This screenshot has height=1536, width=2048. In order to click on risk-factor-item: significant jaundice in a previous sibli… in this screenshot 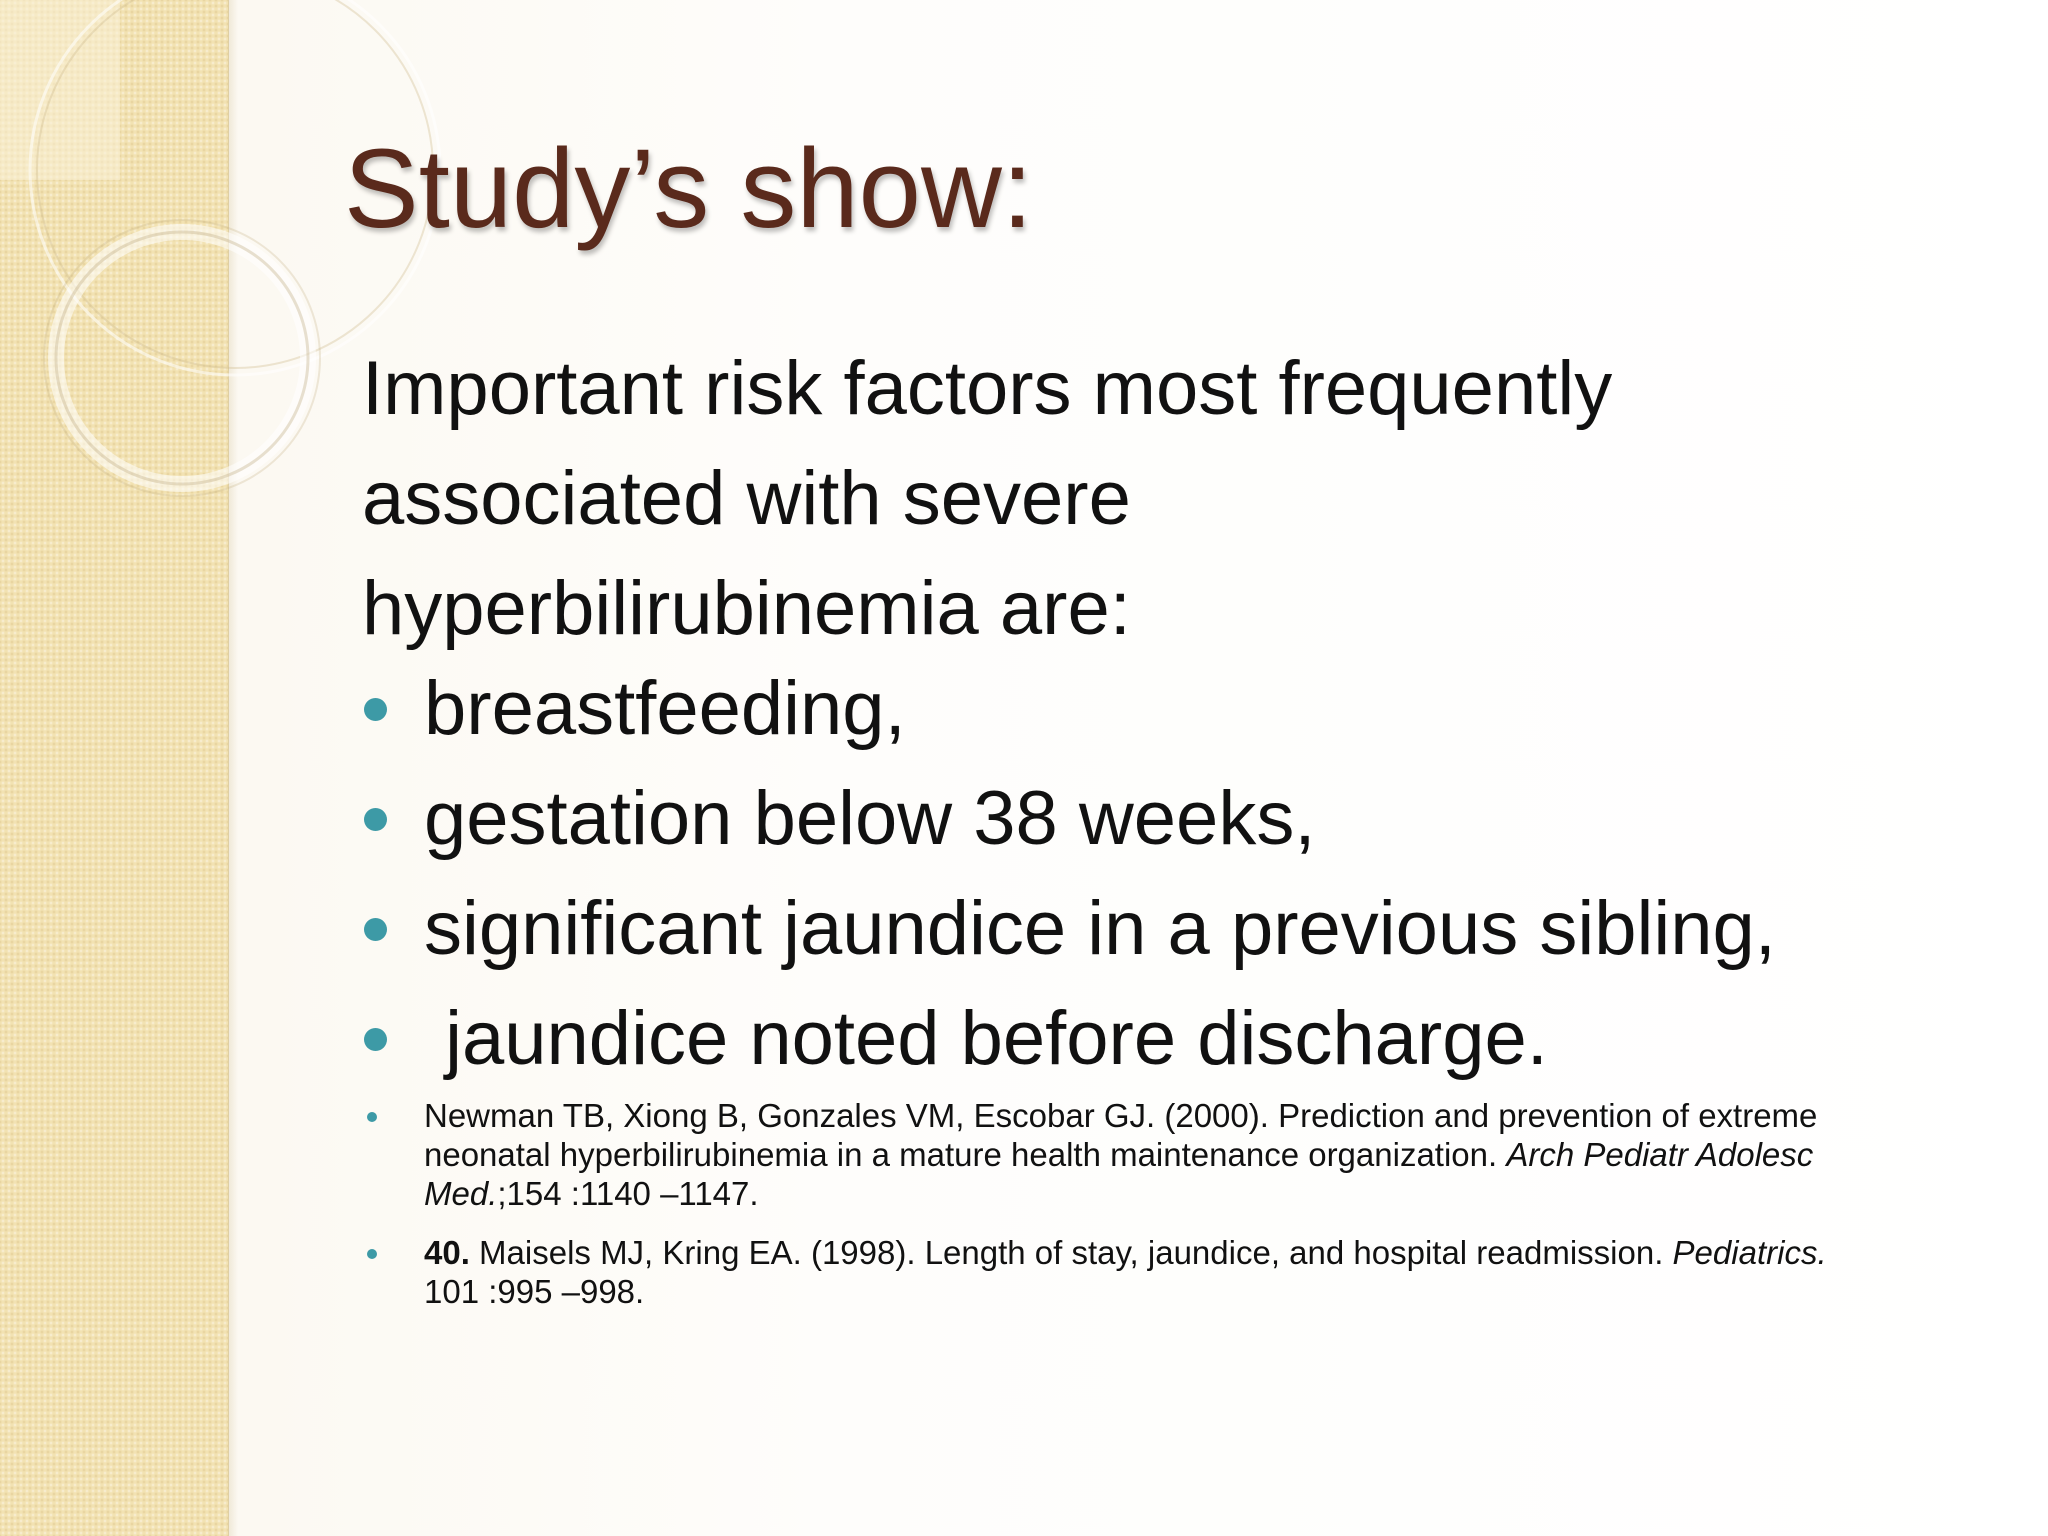, I will do `click(1069, 929)`.